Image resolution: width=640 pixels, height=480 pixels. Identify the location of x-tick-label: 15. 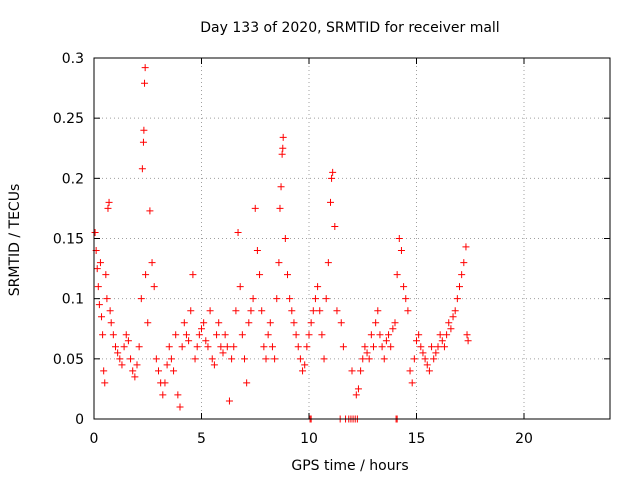
(417, 439).